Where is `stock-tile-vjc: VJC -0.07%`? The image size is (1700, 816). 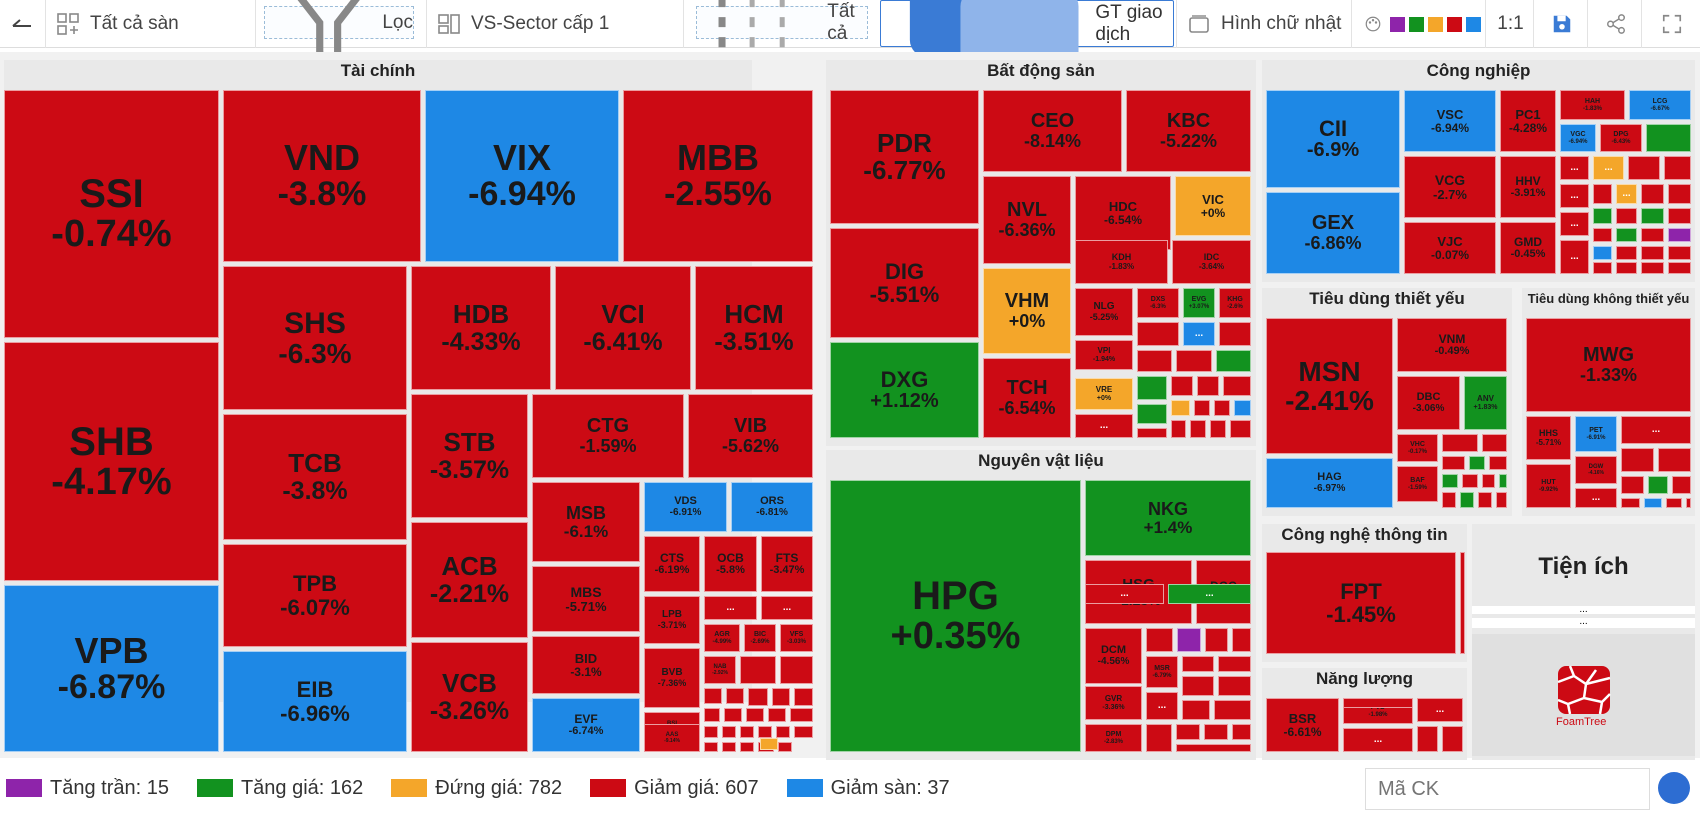 stock-tile-vjc: VJC -0.07% is located at coordinates (1450, 248).